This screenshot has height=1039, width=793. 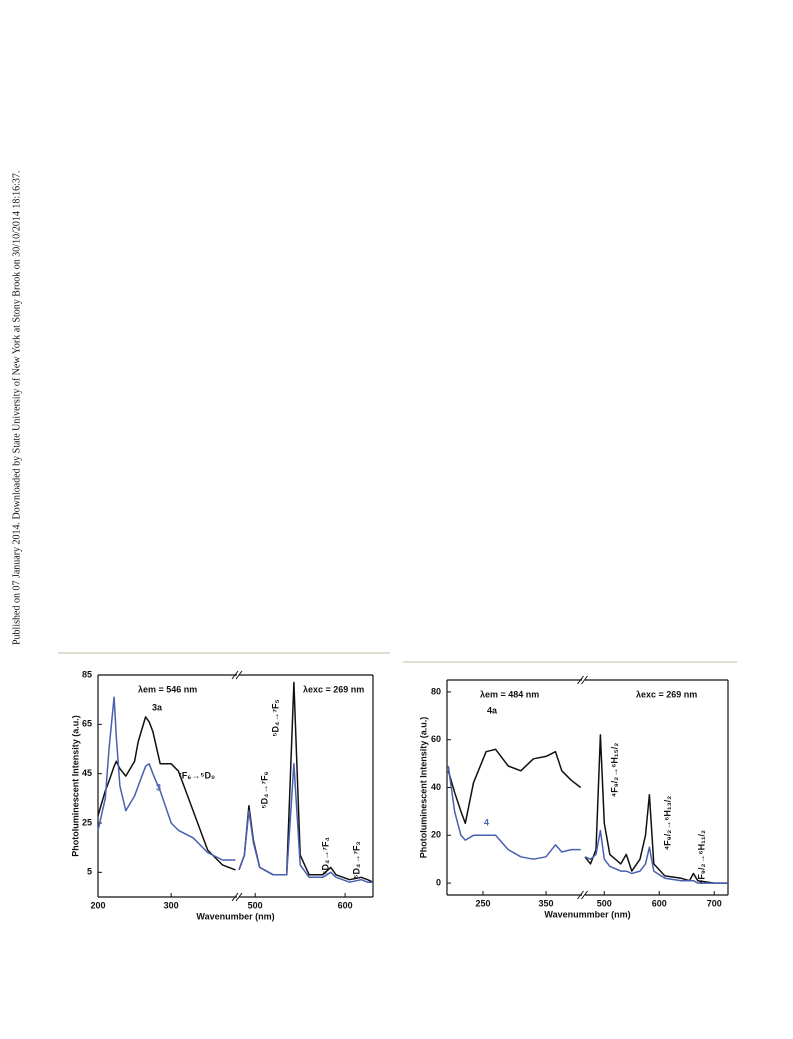 What do you see at coordinates (171, 905) in the screenshot?
I see `x-tick-label: 300` at bounding box center [171, 905].